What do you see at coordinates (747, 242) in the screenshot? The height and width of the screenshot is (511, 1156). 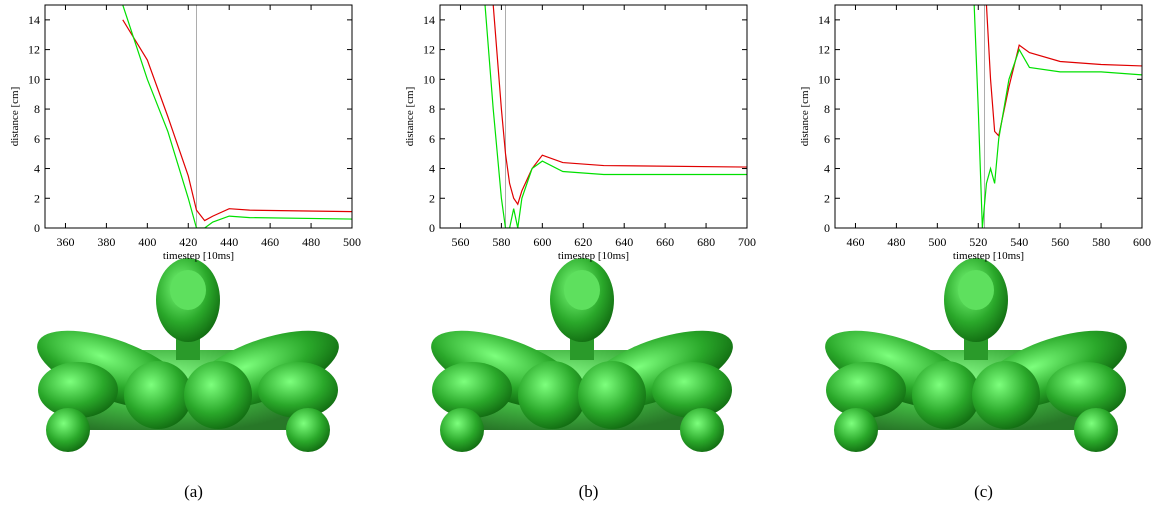 I see `x-tick-label: 700` at bounding box center [747, 242].